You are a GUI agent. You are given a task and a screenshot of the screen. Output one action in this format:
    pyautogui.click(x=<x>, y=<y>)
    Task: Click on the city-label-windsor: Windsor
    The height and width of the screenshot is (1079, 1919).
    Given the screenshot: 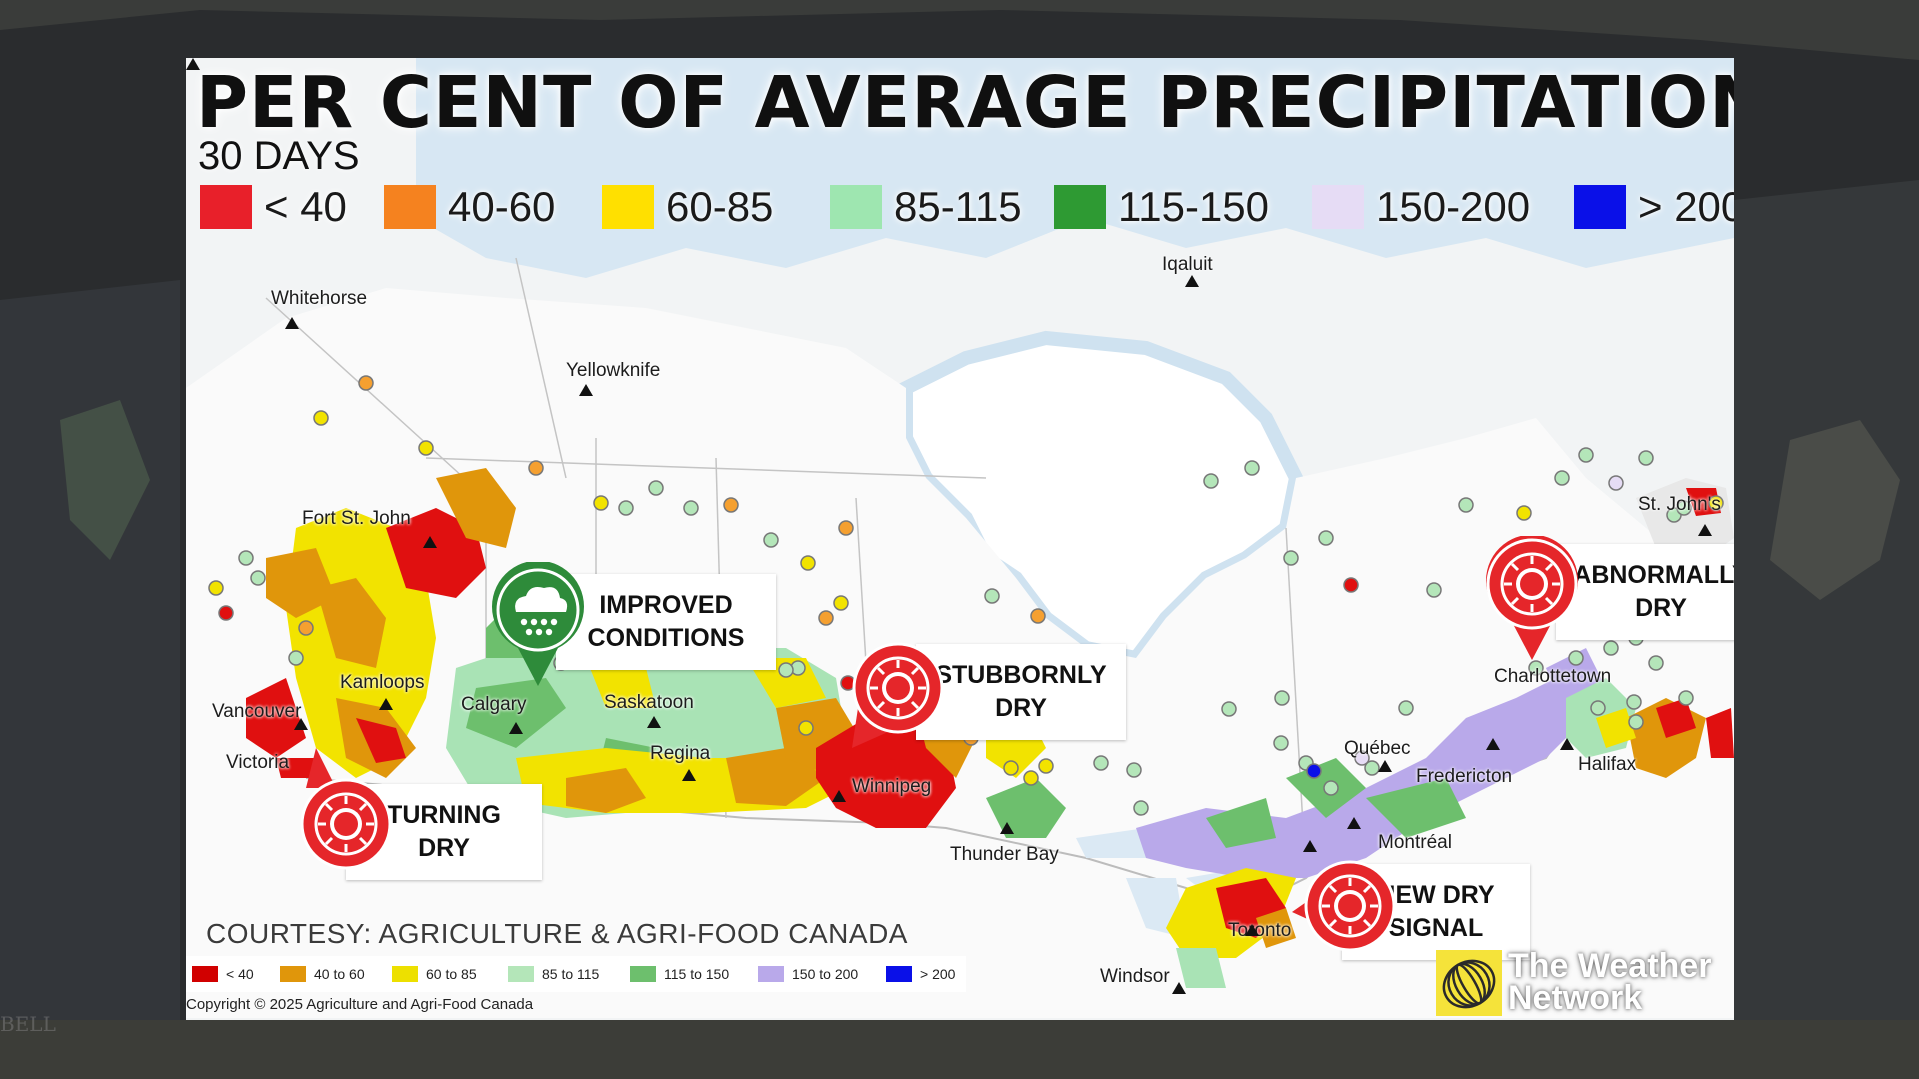 What is the action you would take?
    pyautogui.click(x=1135, y=976)
    